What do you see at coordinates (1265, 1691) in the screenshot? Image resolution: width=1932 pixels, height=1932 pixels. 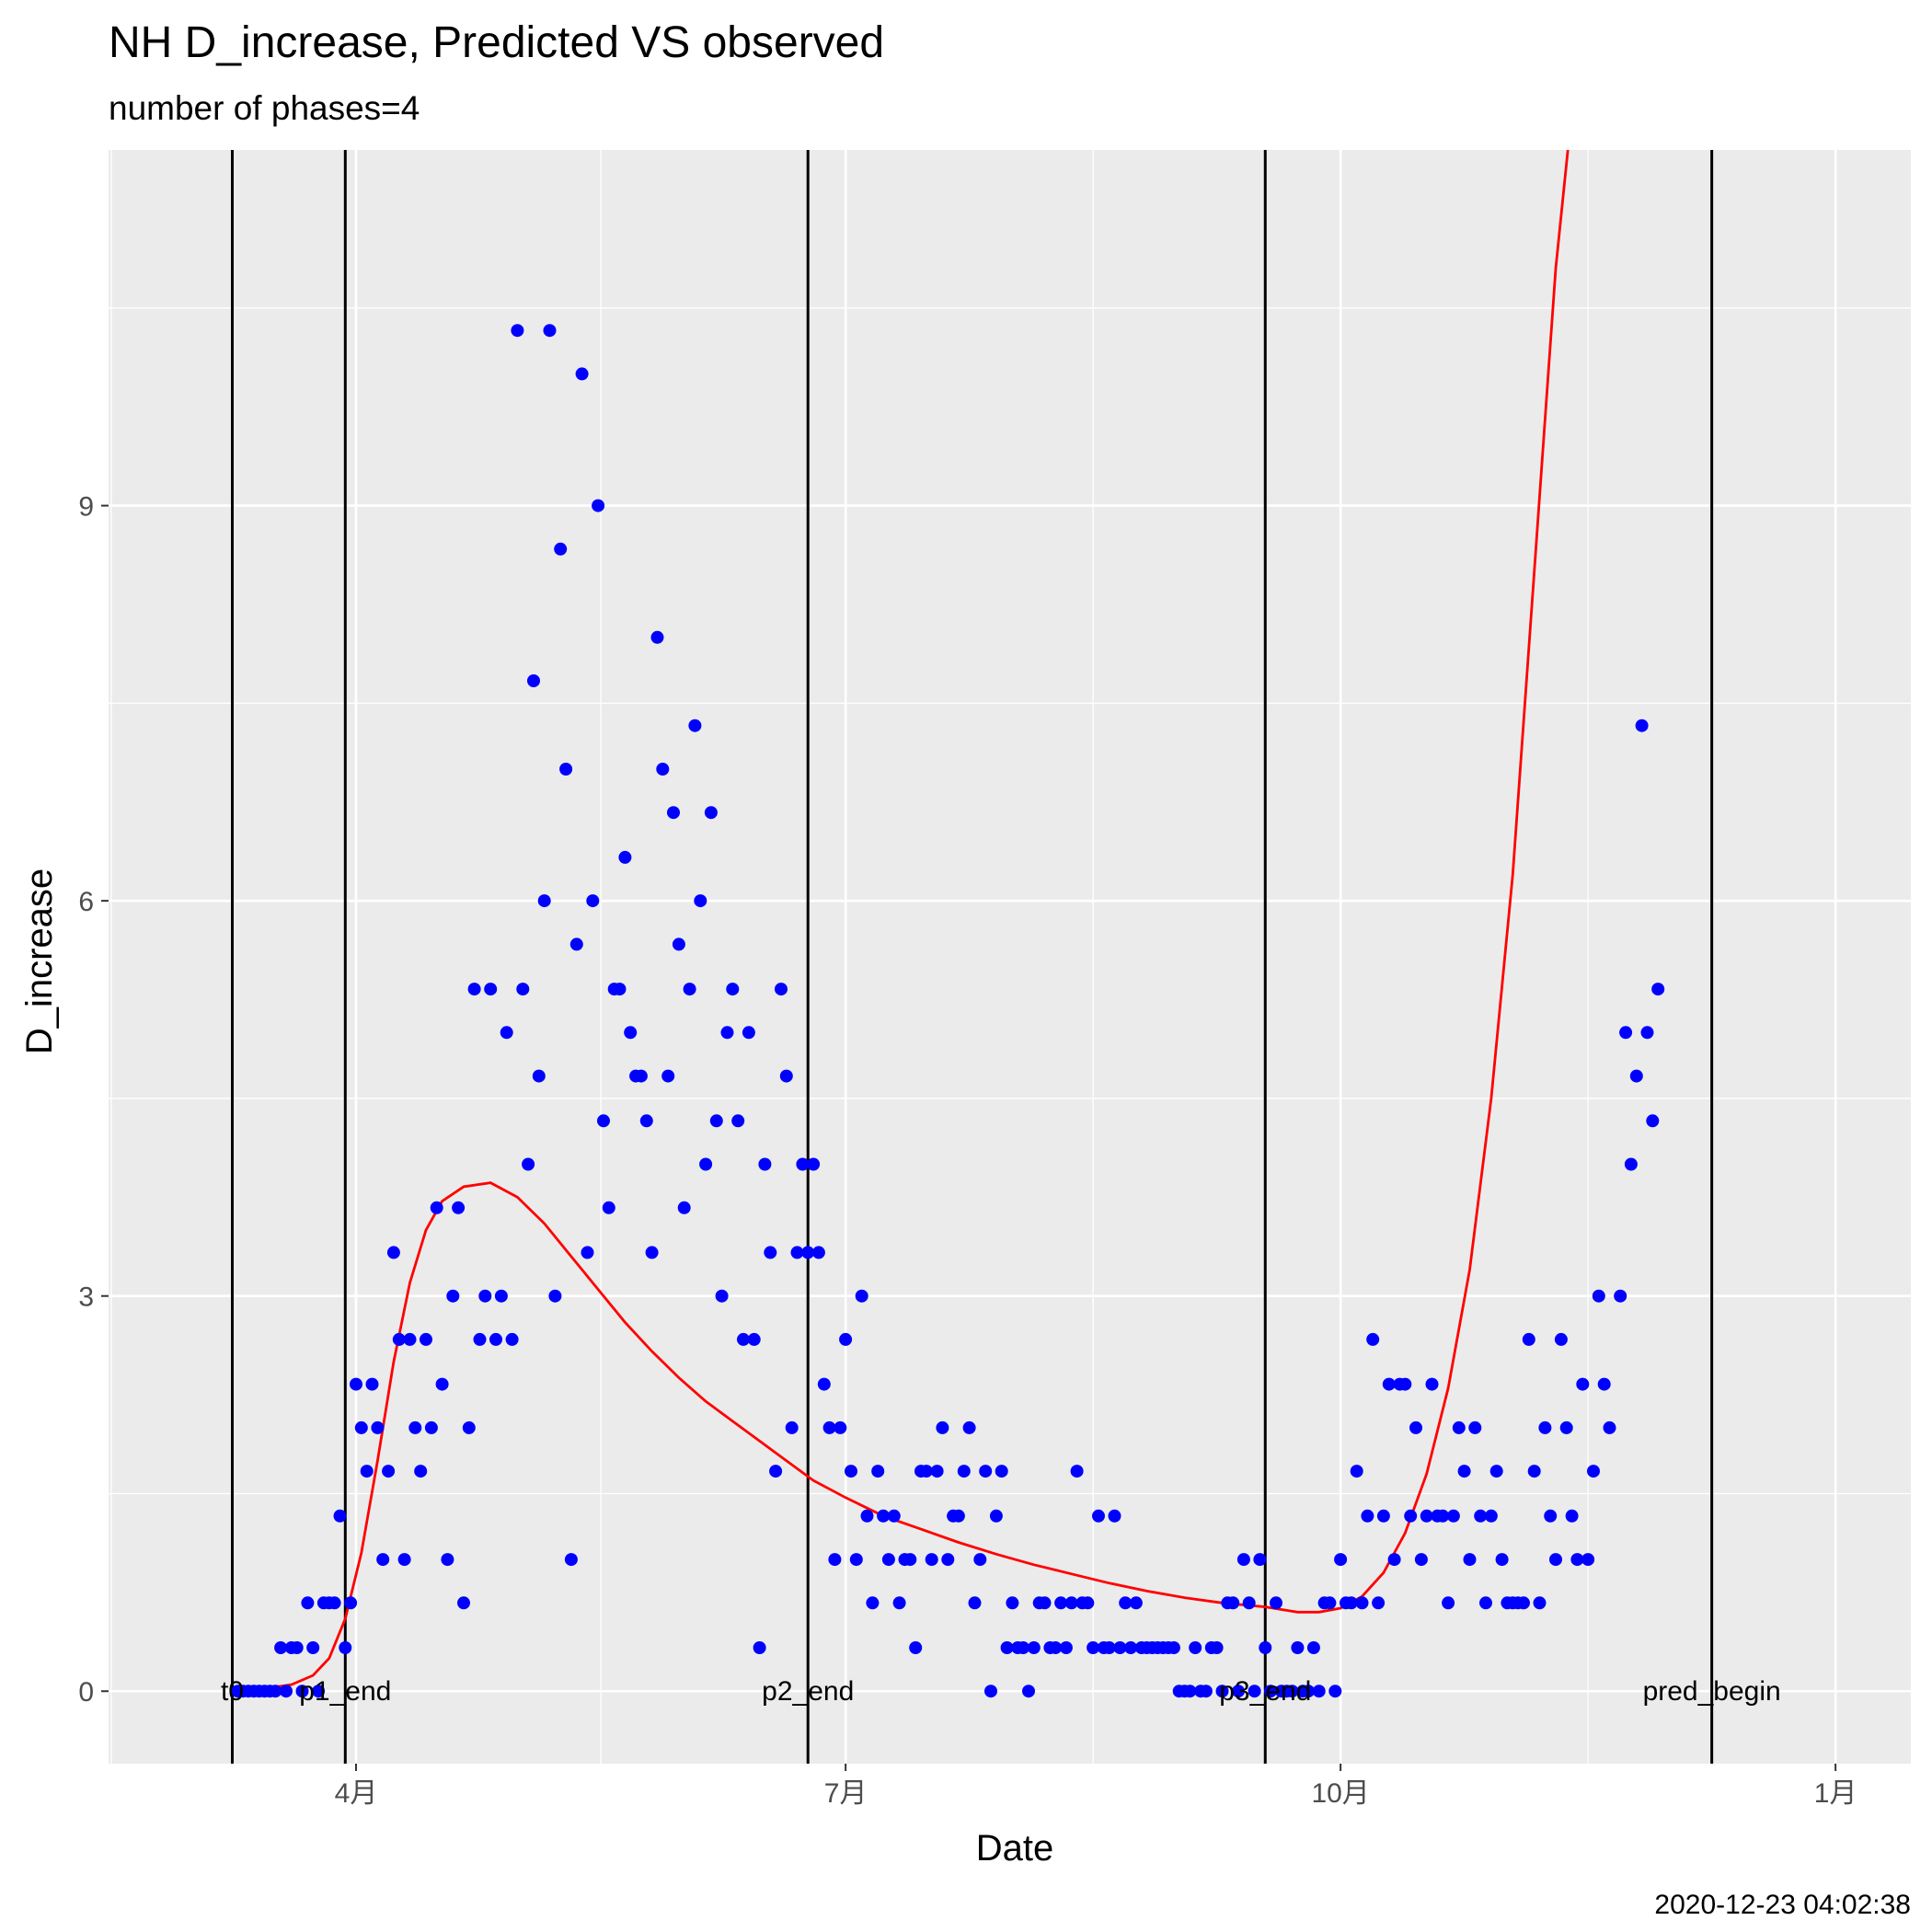 I see `phase-label-p3_end: p3_end` at bounding box center [1265, 1691].